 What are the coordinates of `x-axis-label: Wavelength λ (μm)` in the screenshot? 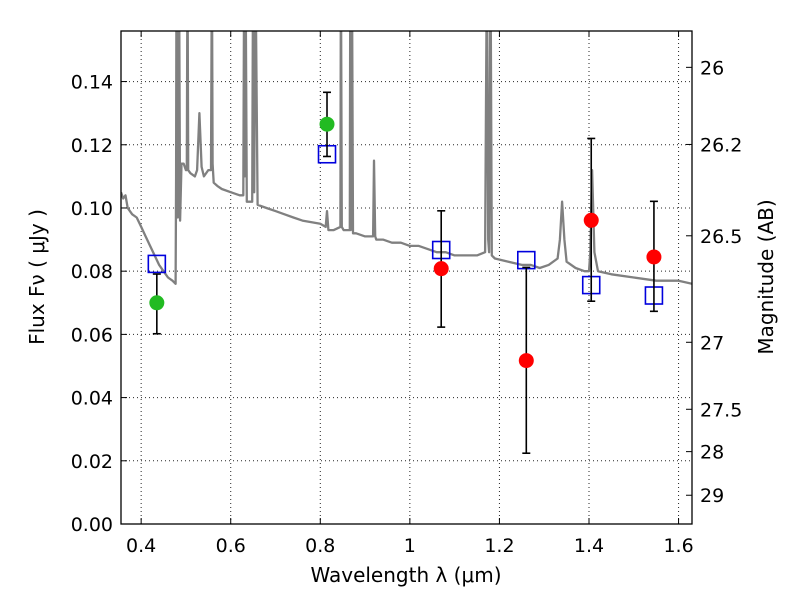 It's located at (405, 575).